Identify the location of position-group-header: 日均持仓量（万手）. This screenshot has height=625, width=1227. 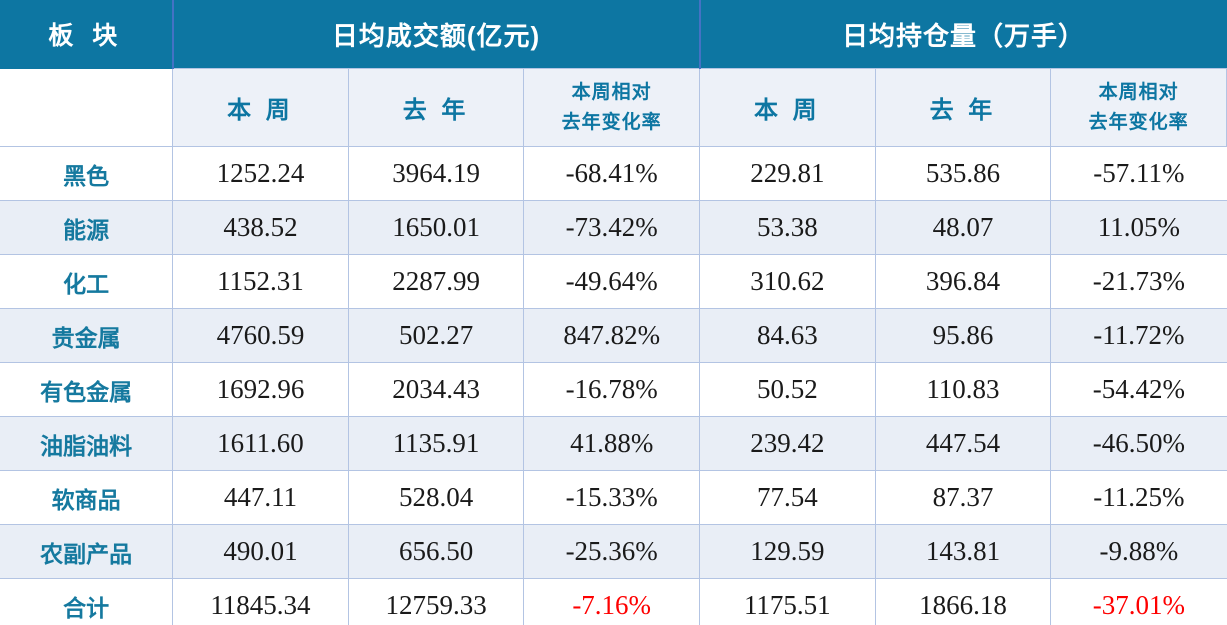
(963, 34).